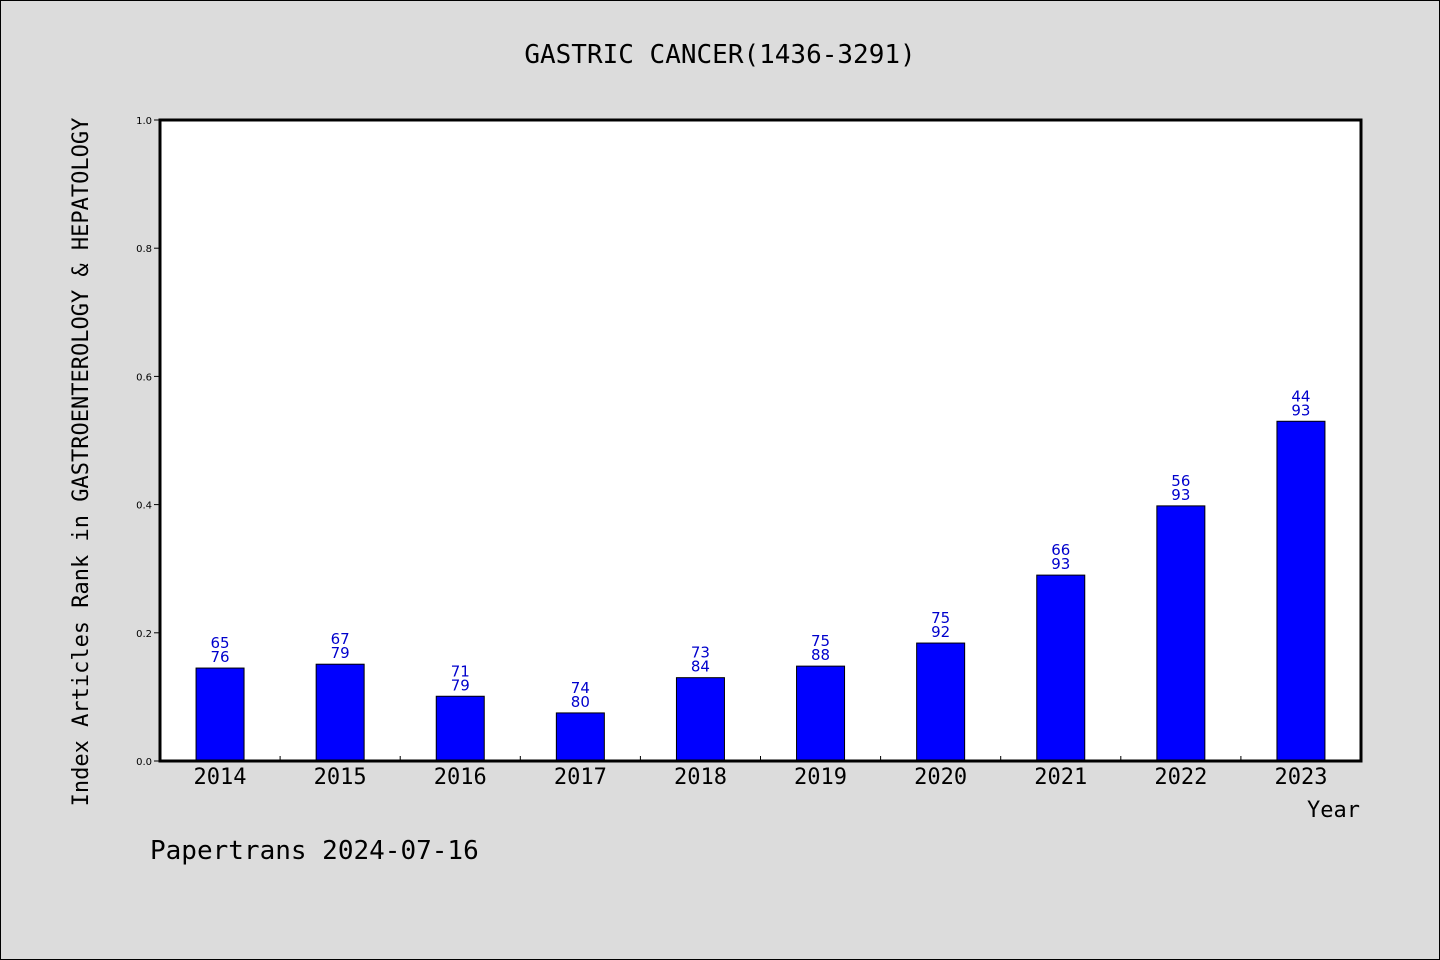  I want to click on y-tick-label: 0.0, so click(144, 762).